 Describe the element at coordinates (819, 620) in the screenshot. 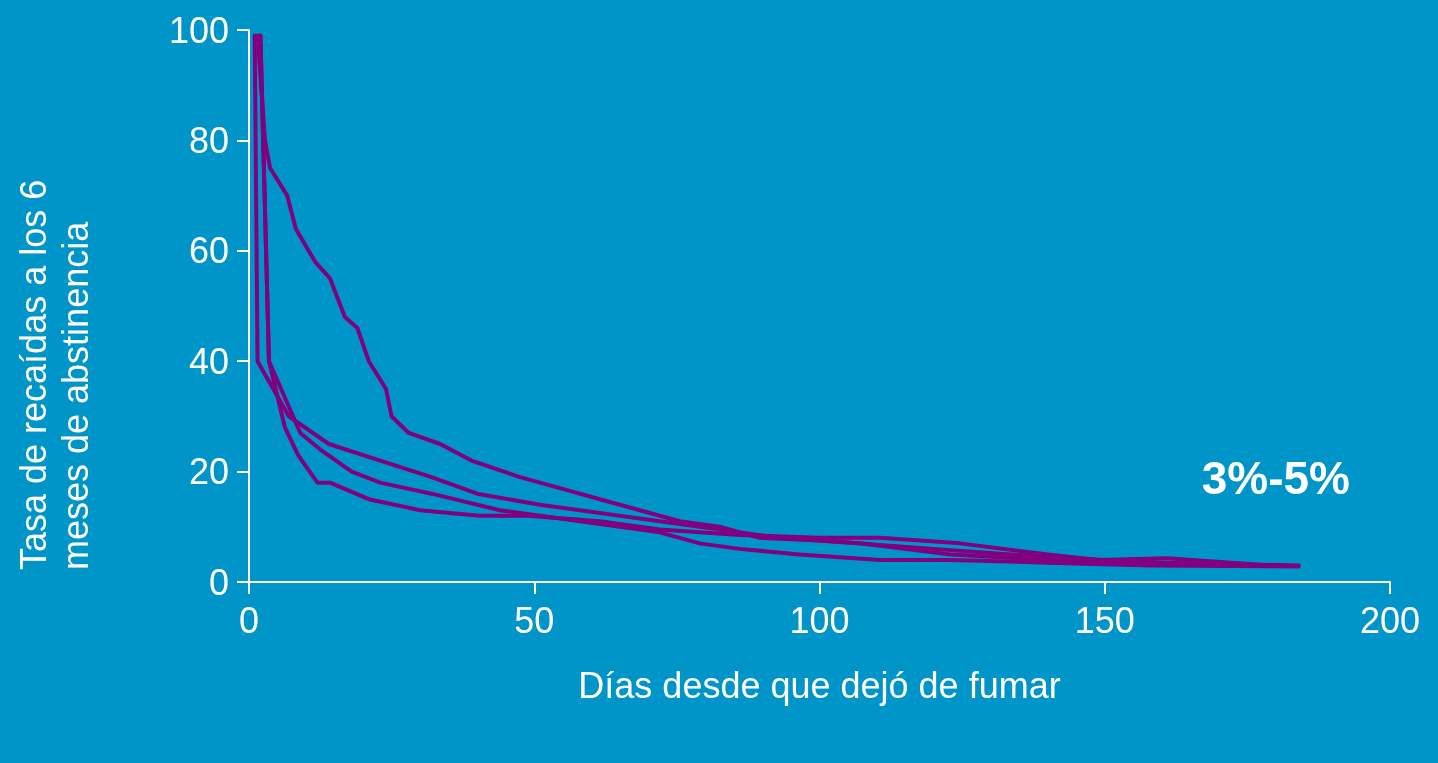

I see `x-tick-label: 100` at that location.